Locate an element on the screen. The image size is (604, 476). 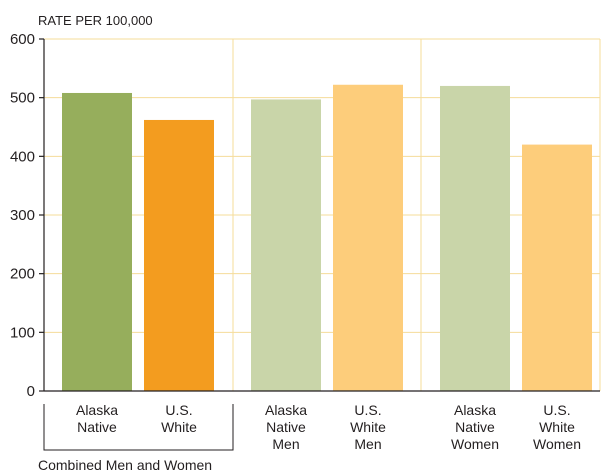
y-tick-label-300: 300 is located at coordinates (22, 215).